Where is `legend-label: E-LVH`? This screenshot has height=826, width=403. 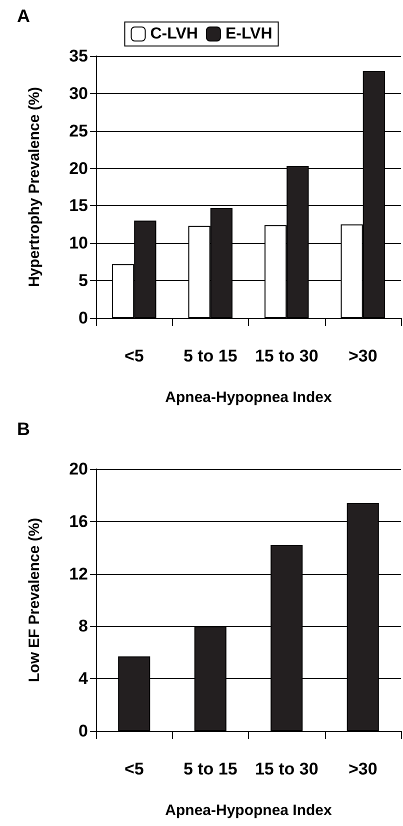
legend-label: E-LVH is located at coordinates (248, 34).